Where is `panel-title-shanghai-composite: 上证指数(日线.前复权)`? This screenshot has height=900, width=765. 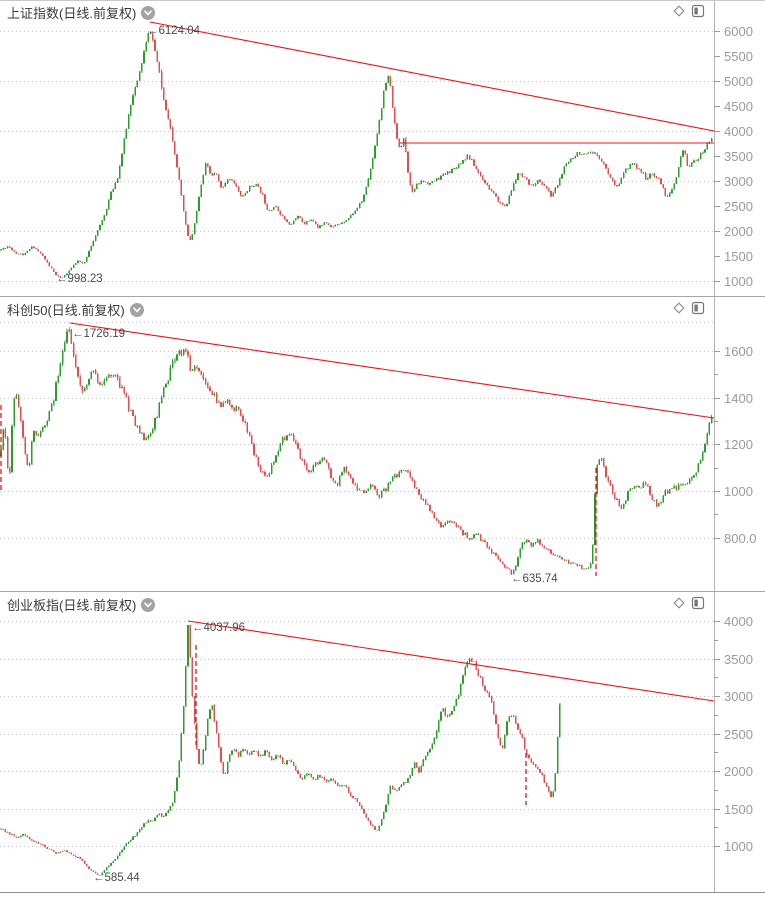 panel-title-shanghai-composite: 上证指数(日线.前复权) is located at coordinates (72, 13).